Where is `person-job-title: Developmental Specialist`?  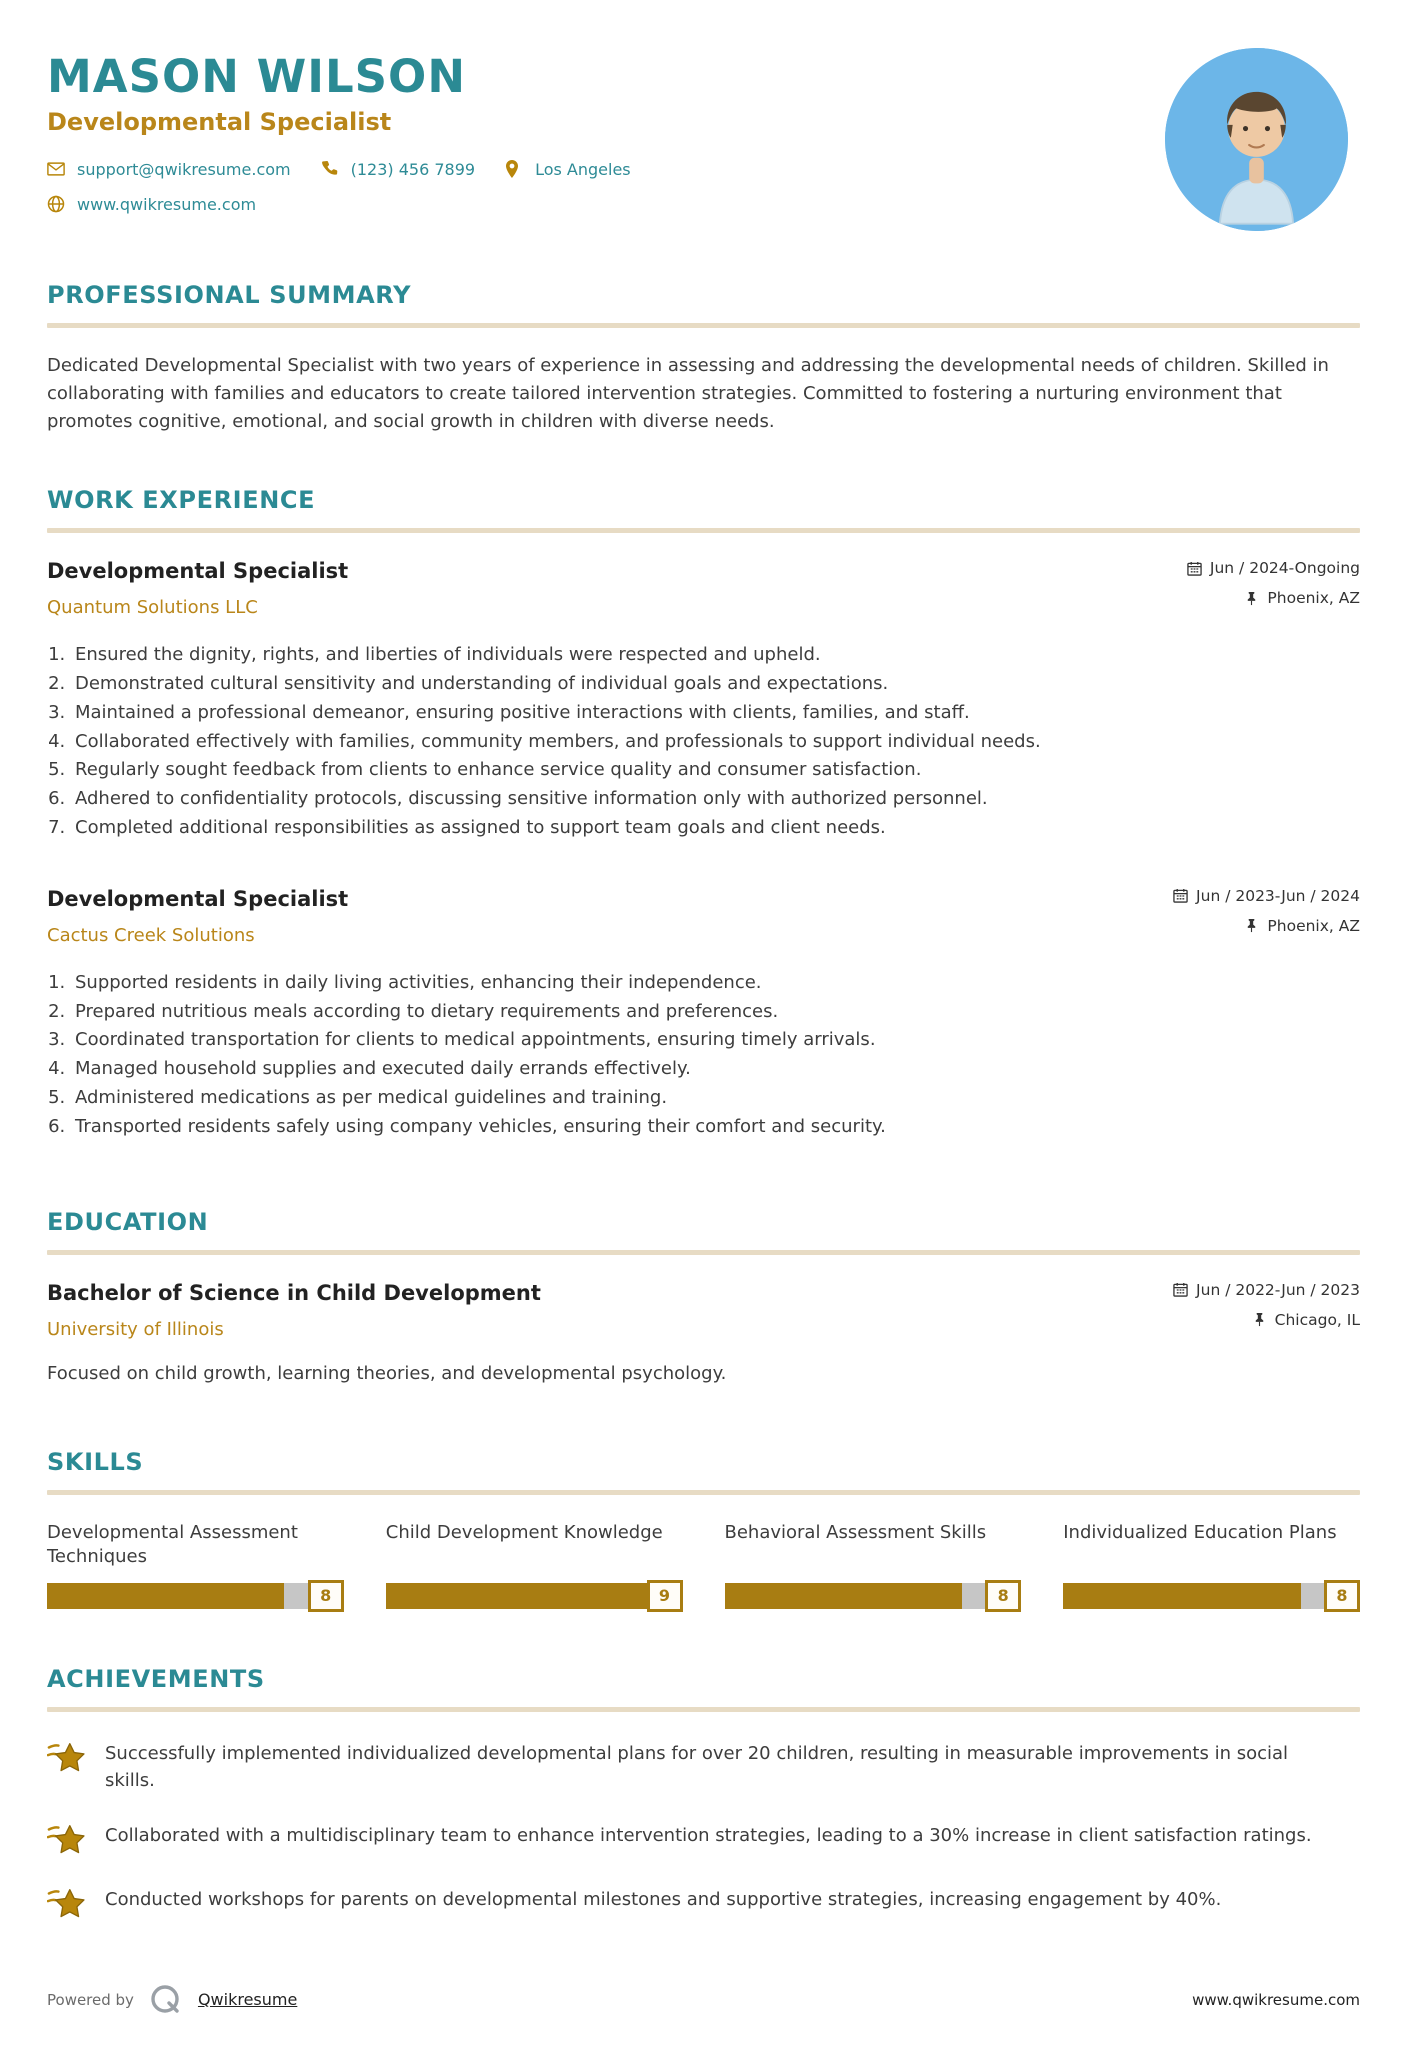
person-job-title: Developmental Specialist is located at coordinates (219, 121).